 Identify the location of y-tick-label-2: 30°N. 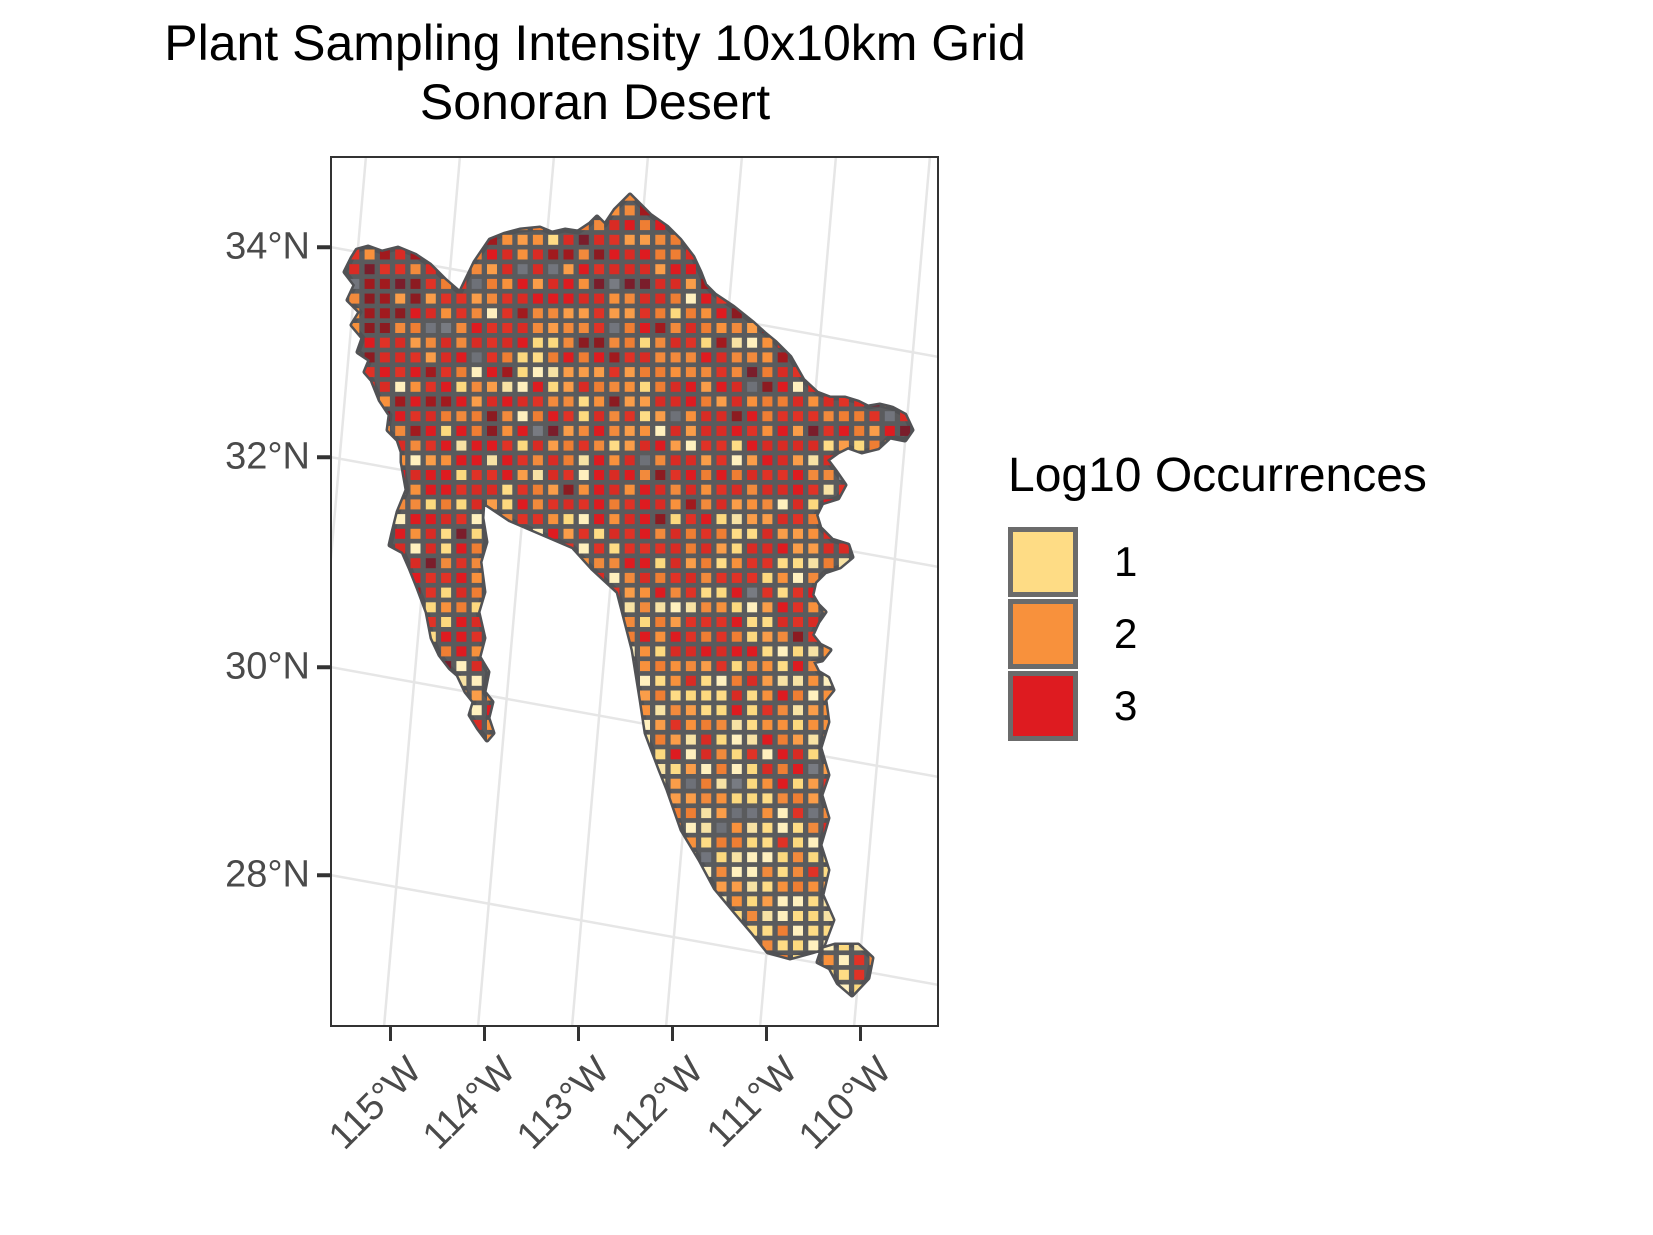
(267, 666).